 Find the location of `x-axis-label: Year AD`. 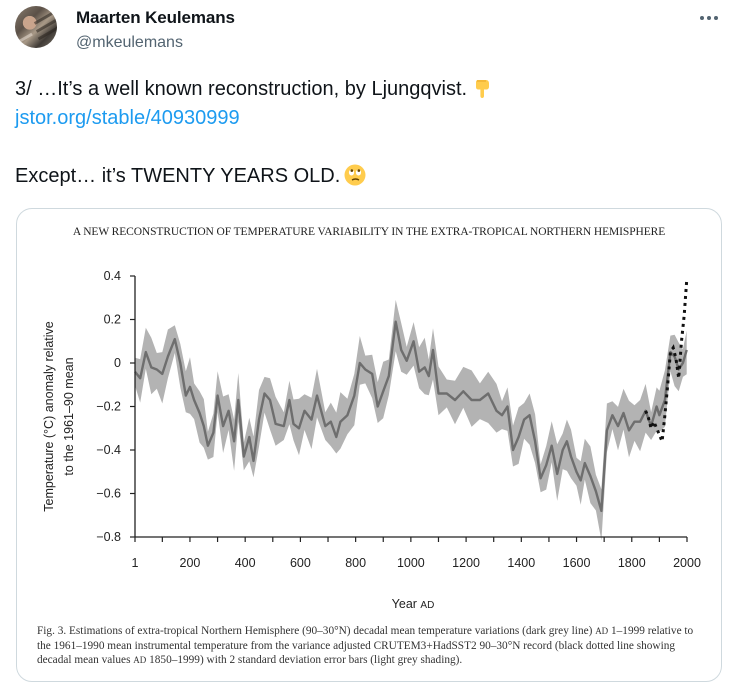

x-axis-label: Year AD is located at coordinates (413, 604).